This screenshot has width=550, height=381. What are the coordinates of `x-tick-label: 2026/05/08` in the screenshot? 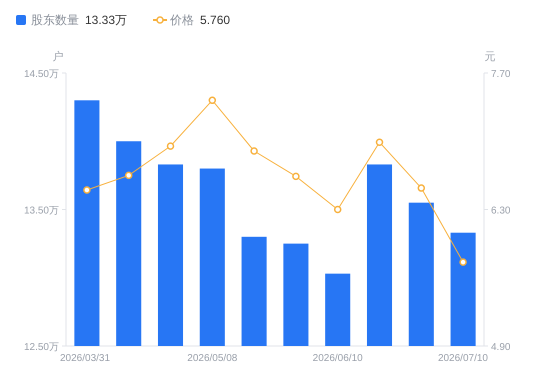 It's located at (212, 358).